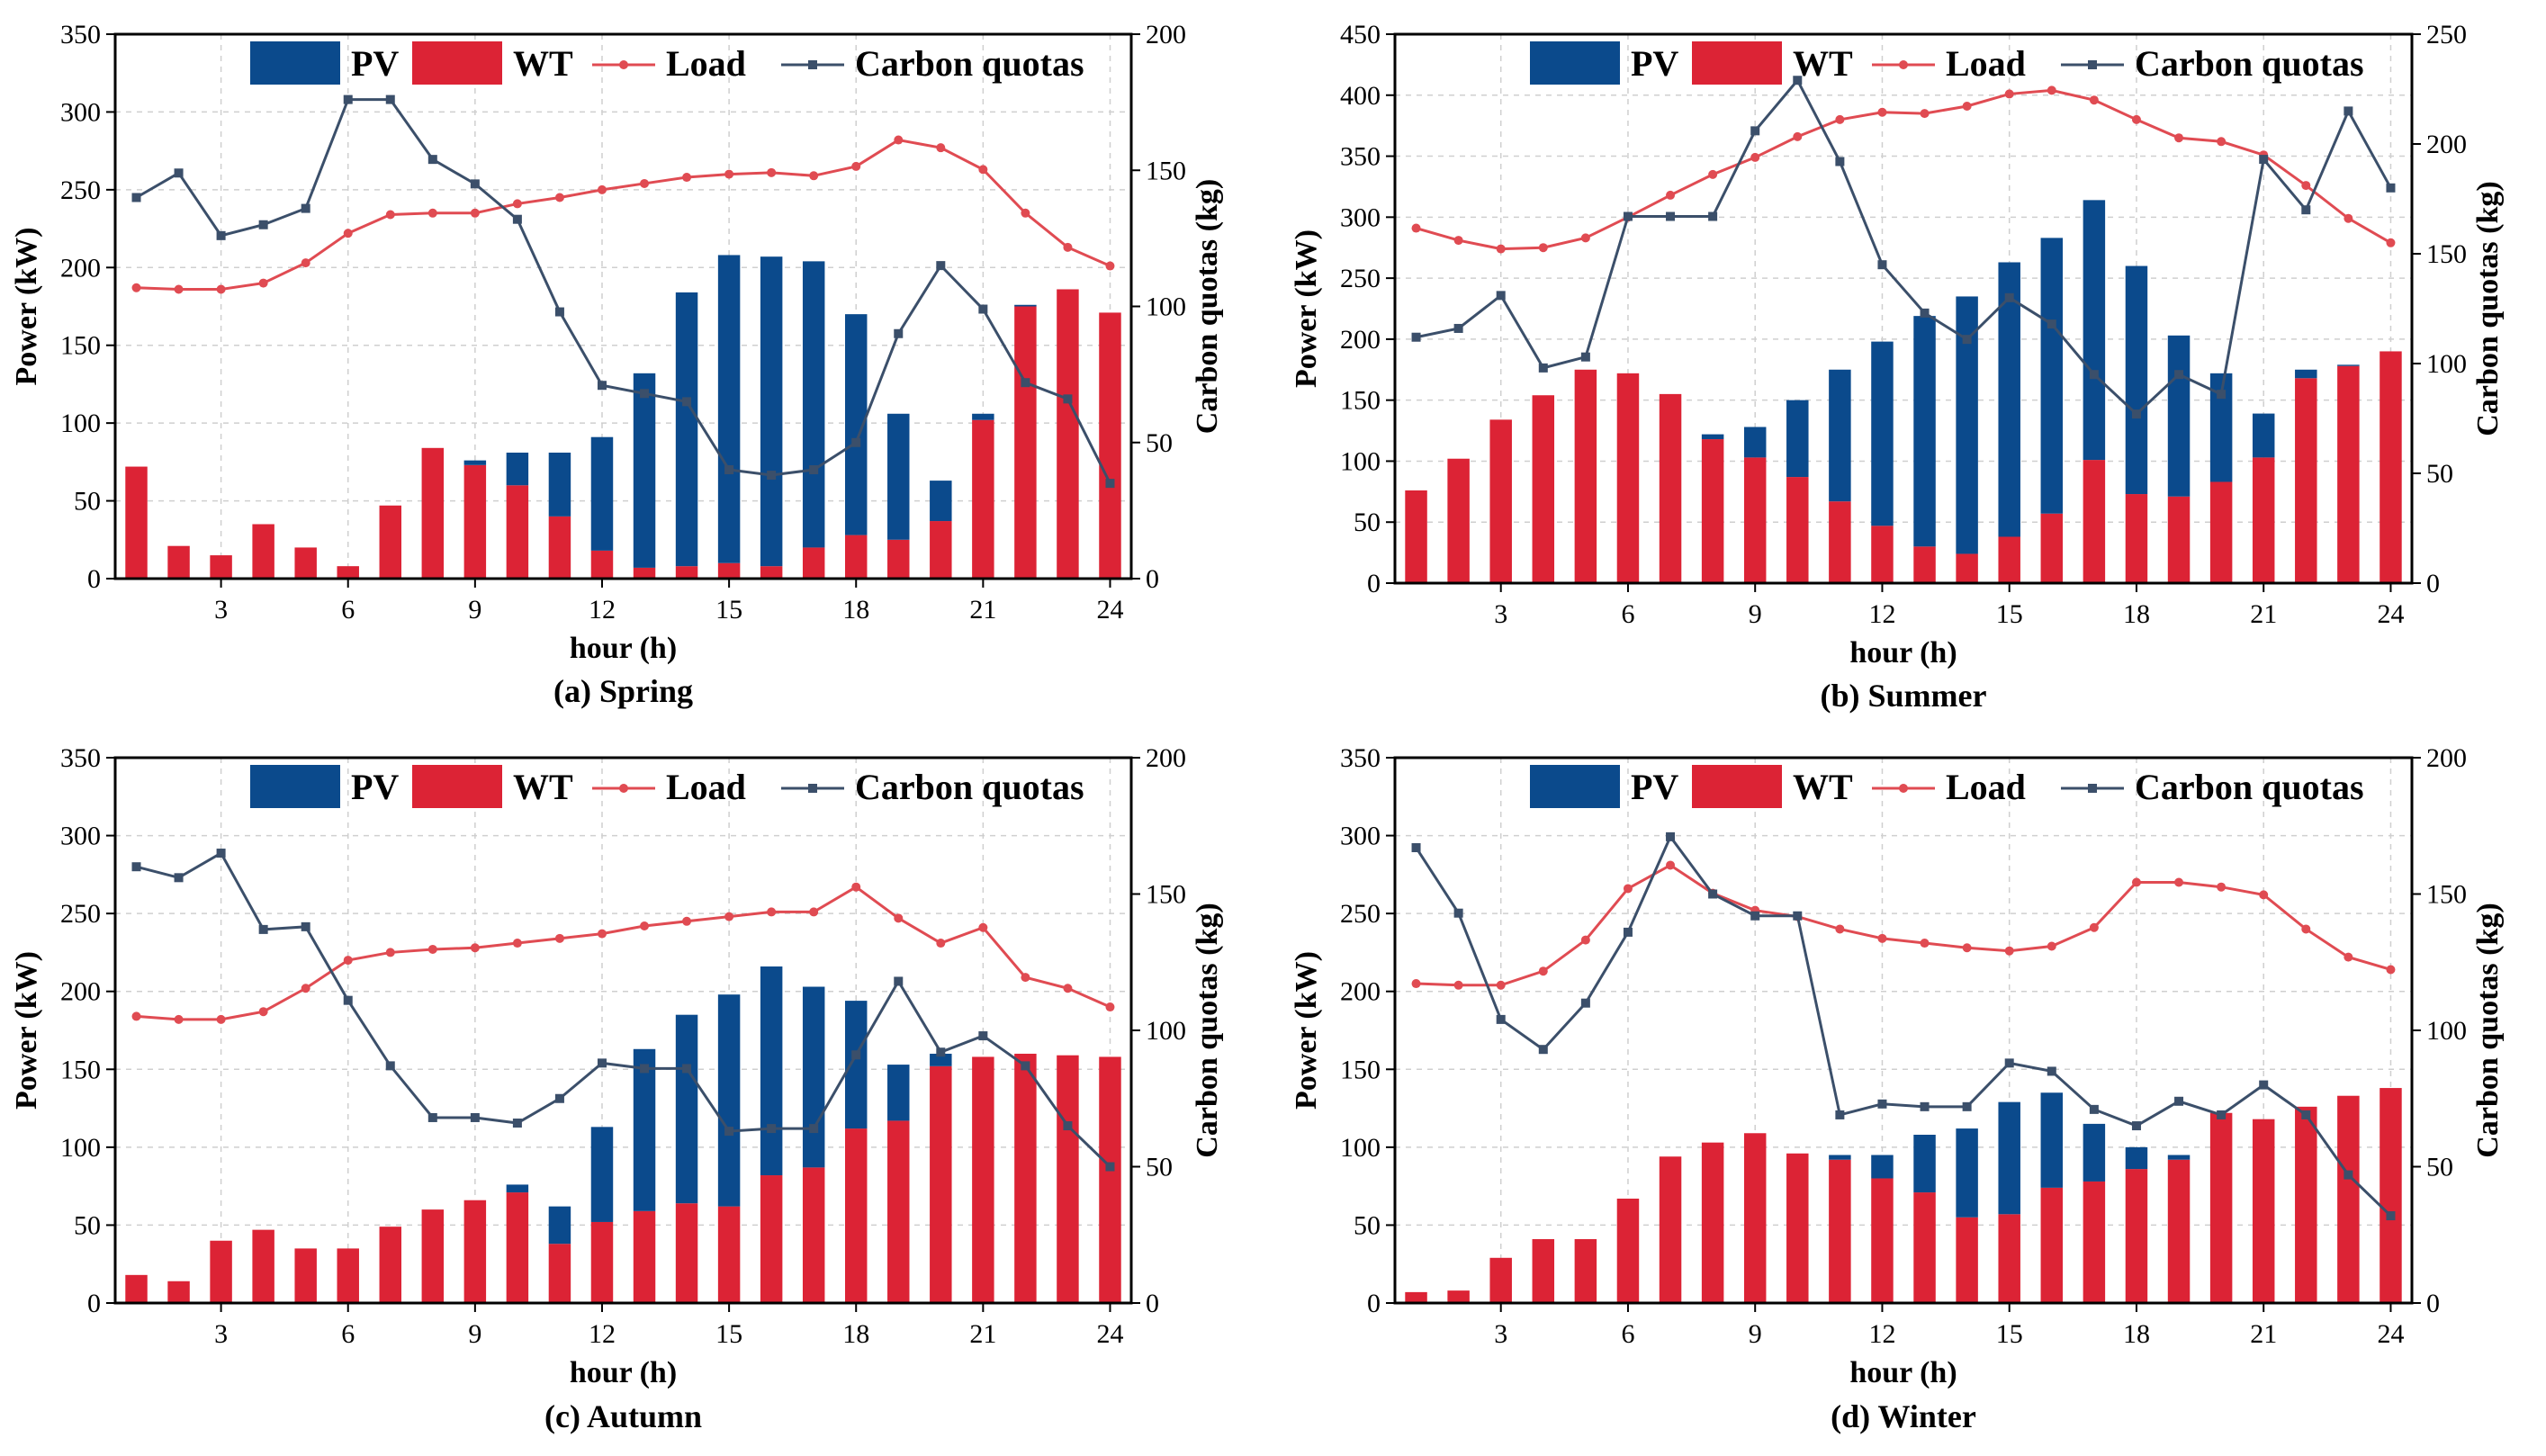 Image resolution: width=2546 pixels, height=1456 pixels. Describe the element at coordinates (1360, 1148) in the screenshot. I see `ytick-label: 100` at that location.